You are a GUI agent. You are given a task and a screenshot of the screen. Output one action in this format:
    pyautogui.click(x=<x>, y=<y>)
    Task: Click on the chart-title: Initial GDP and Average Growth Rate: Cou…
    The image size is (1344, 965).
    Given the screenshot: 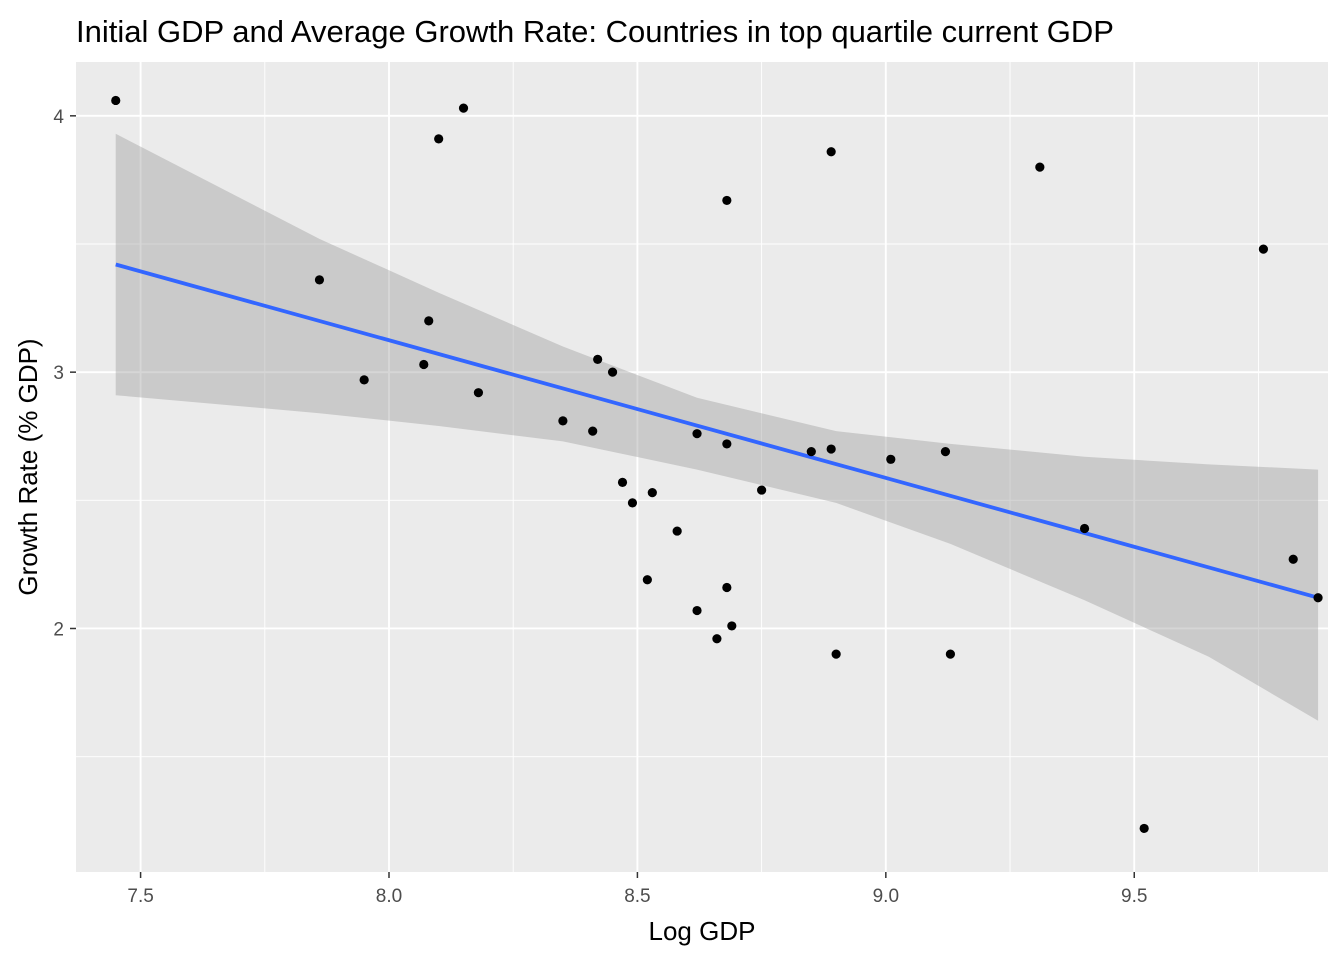 What is the action you would take?
    pyautogui.click(x=595, y=31)
    